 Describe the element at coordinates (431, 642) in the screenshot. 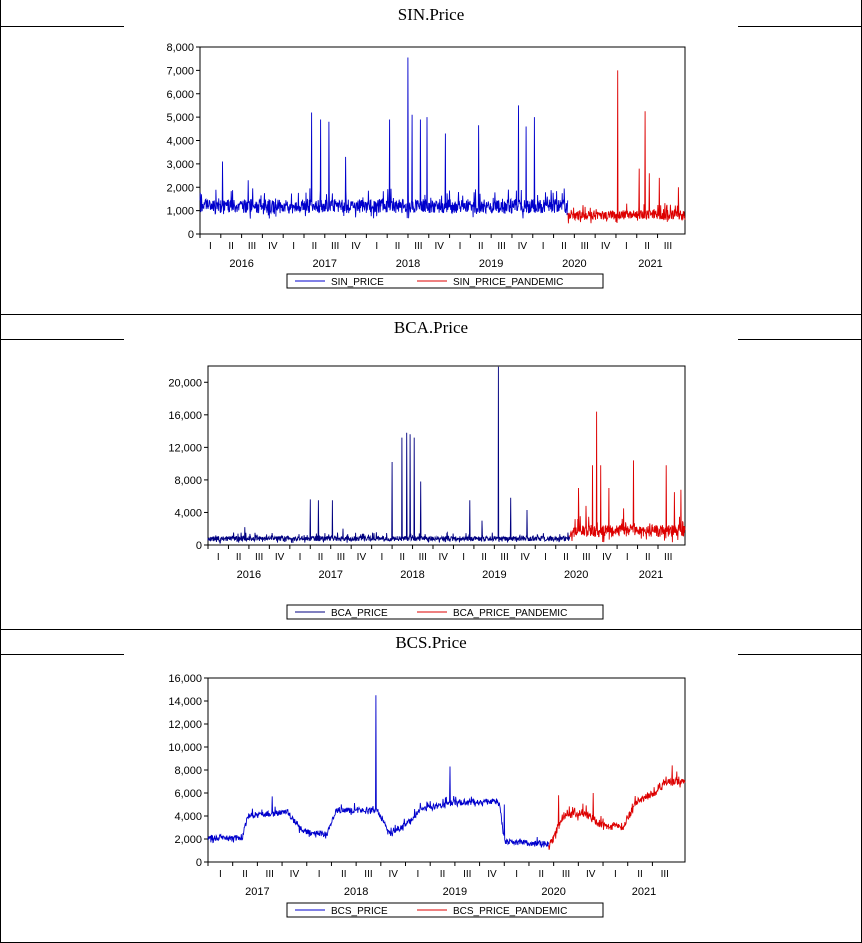

I see `chart-title: BCS.Price` at that location.